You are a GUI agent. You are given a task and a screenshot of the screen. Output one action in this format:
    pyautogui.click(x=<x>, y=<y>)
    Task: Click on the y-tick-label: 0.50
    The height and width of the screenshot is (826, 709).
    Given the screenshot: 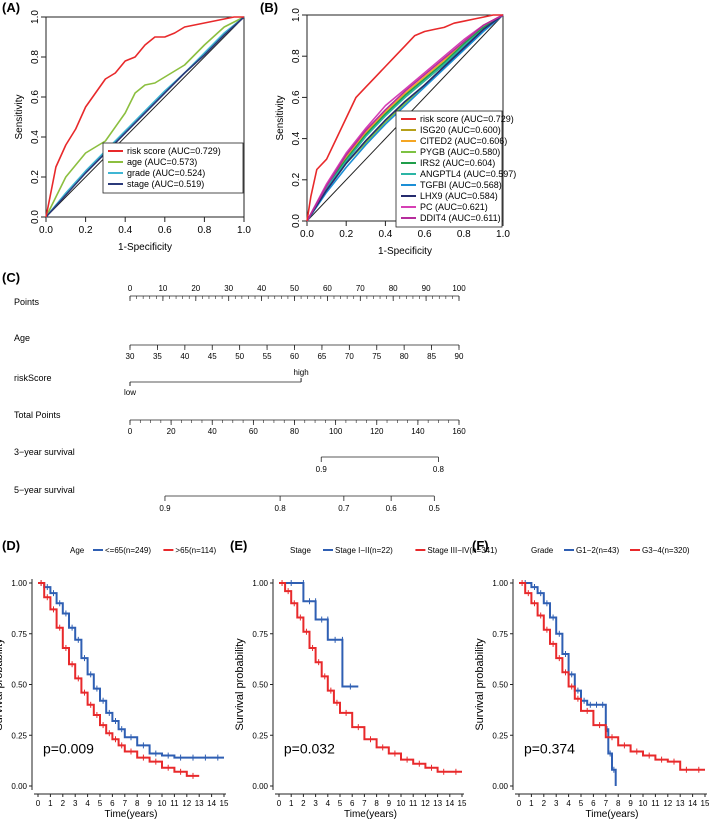 What is the action you would take?
    pyautogui.click(x=19, y=685)
    